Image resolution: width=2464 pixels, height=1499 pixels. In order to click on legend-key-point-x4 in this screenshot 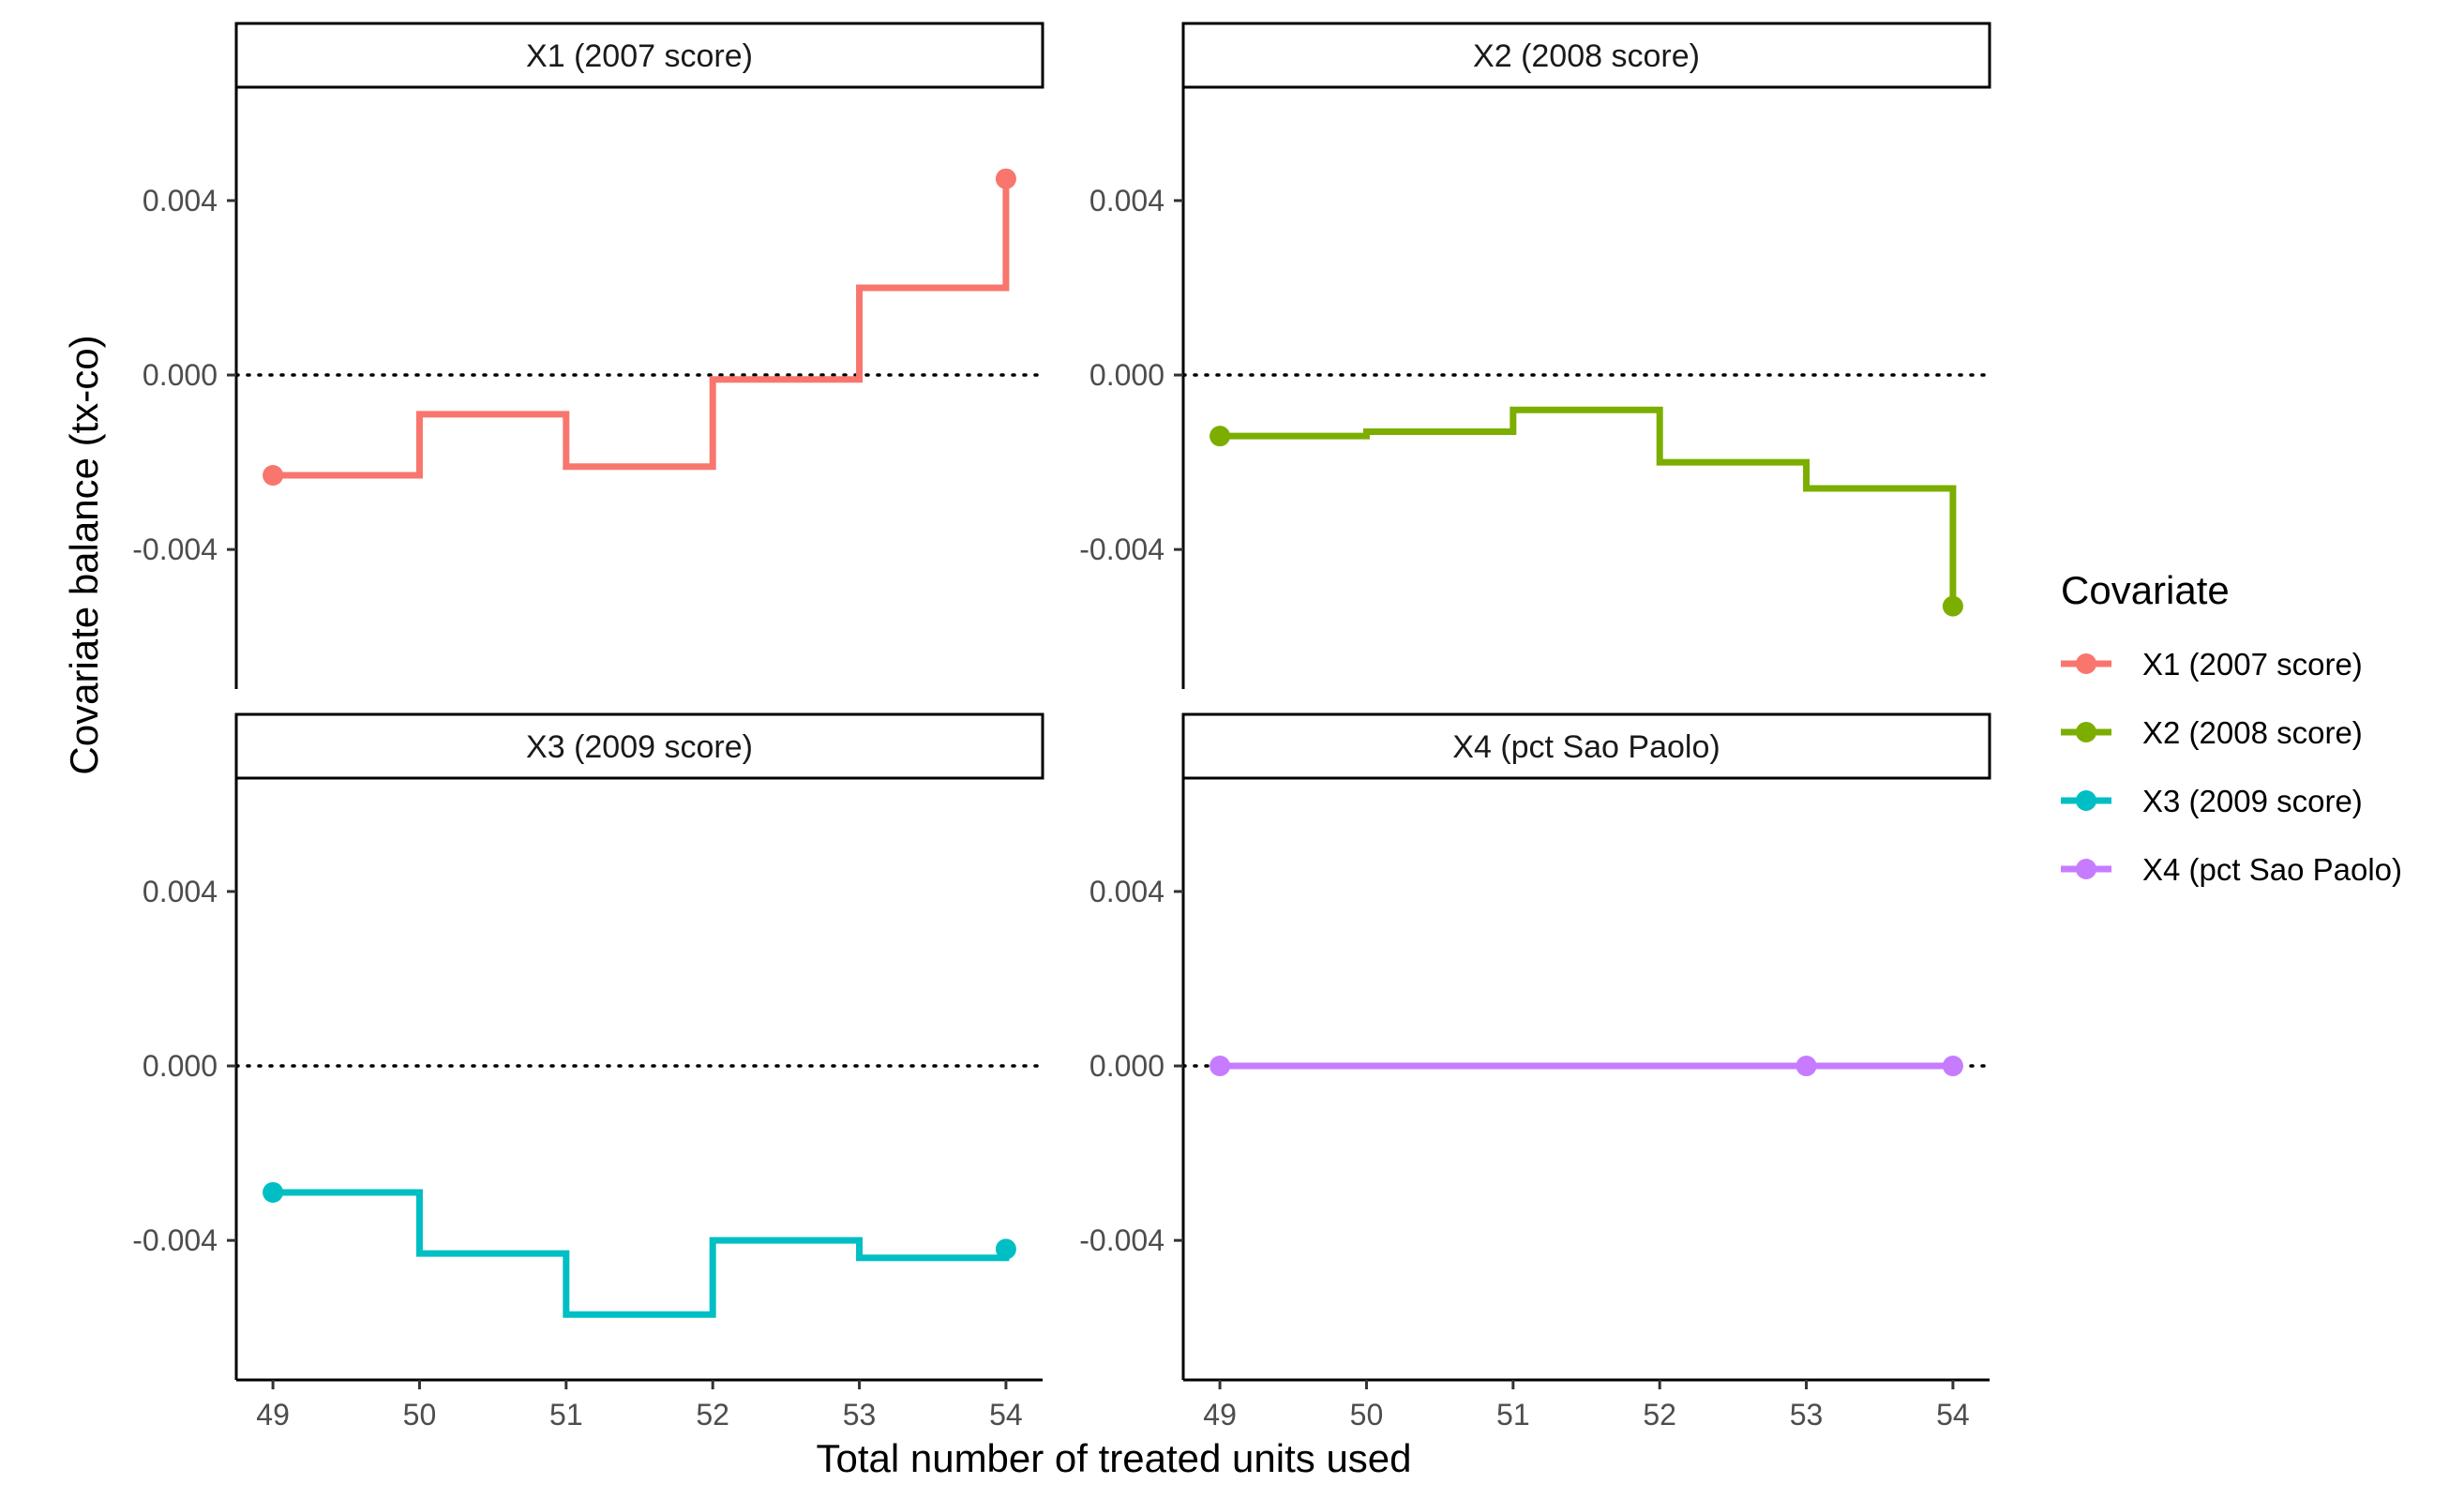, I will do `click(2086, 869)`.